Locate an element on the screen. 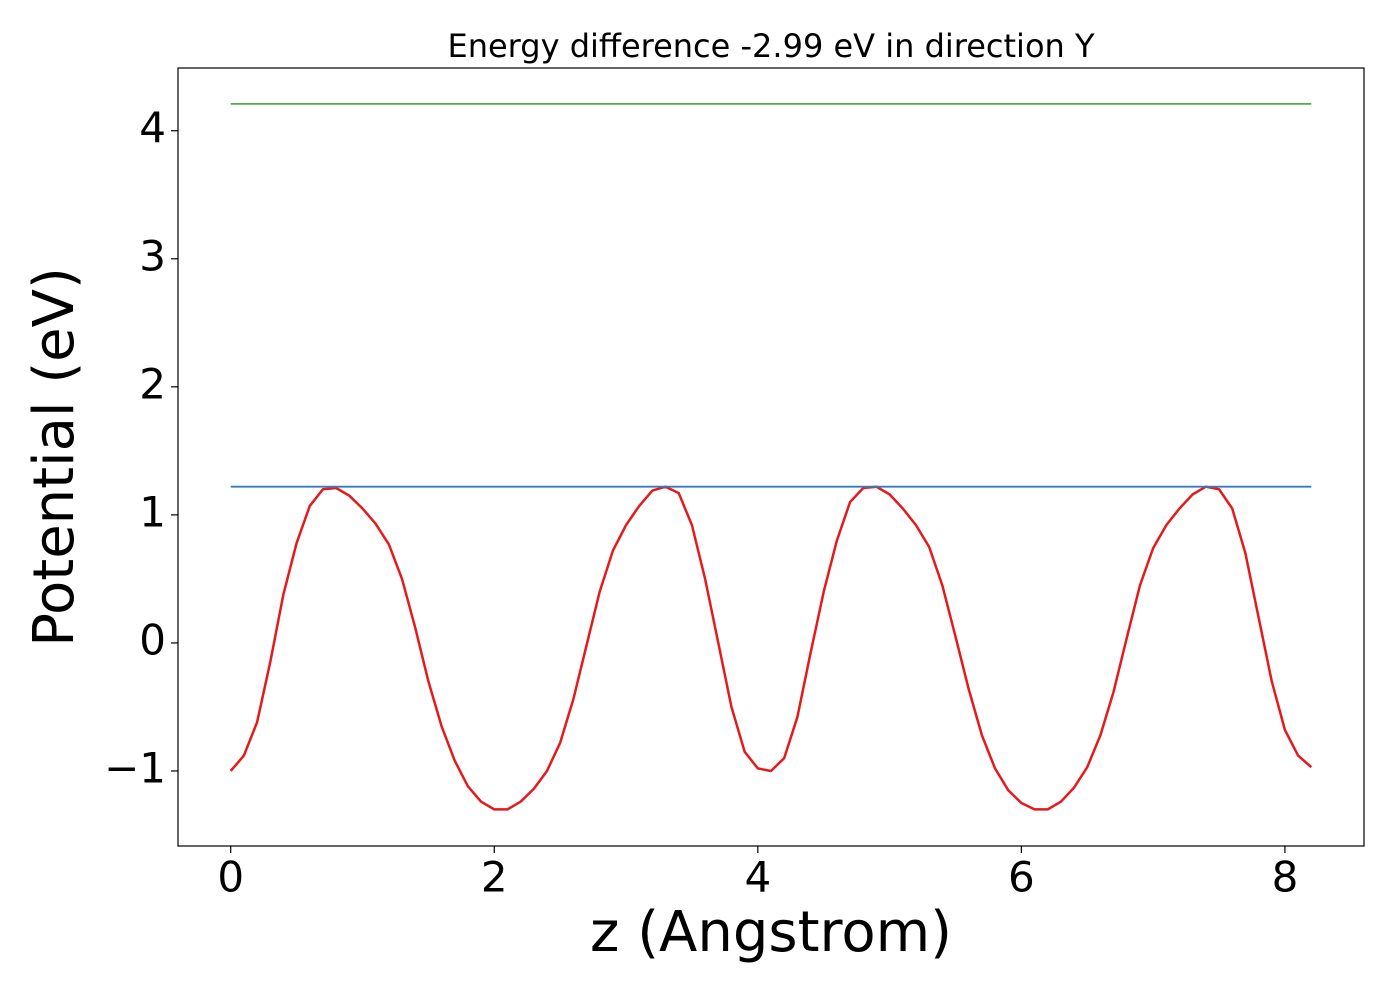  y-tick-label: 1 is located at coordinates (152, 511).